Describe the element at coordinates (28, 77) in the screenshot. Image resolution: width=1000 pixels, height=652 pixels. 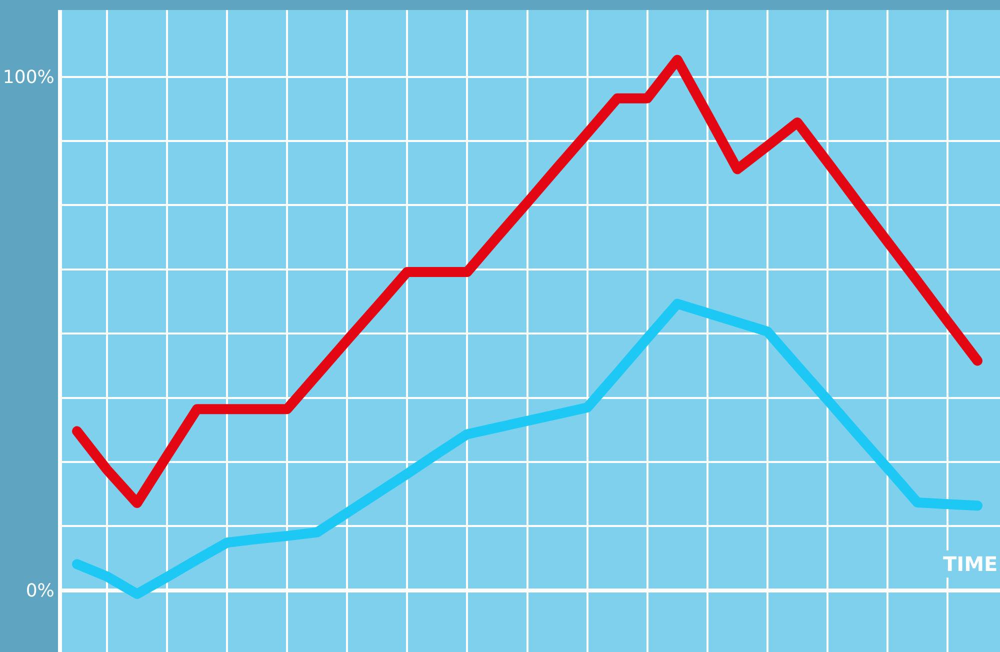
I see `y-tick-label: 100%` at that location.